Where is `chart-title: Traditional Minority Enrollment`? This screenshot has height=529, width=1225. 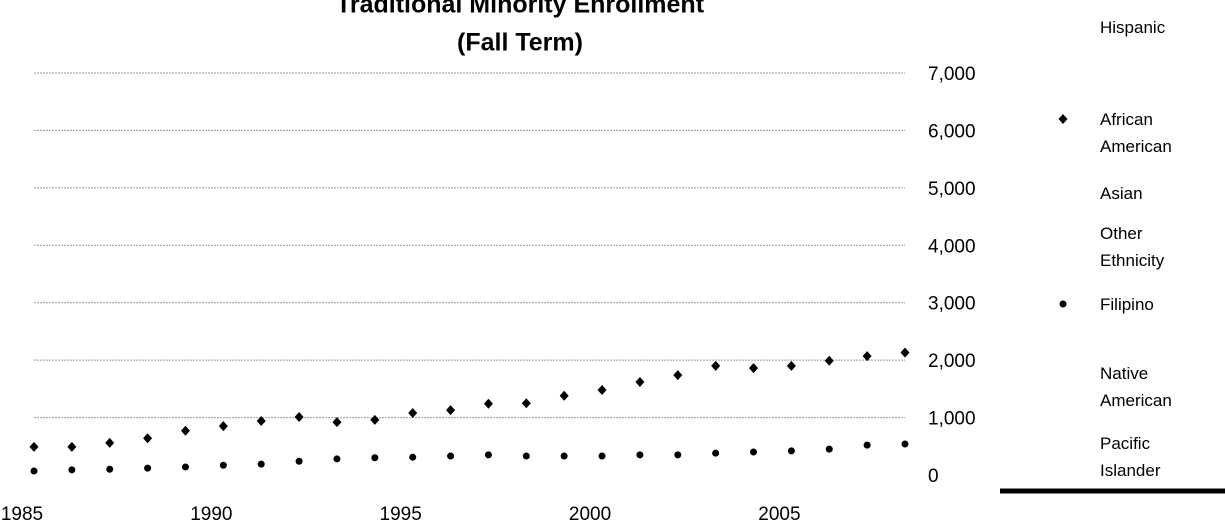
chart-title: Traditional Minority Enrollment is located at coordinates (520, 9).